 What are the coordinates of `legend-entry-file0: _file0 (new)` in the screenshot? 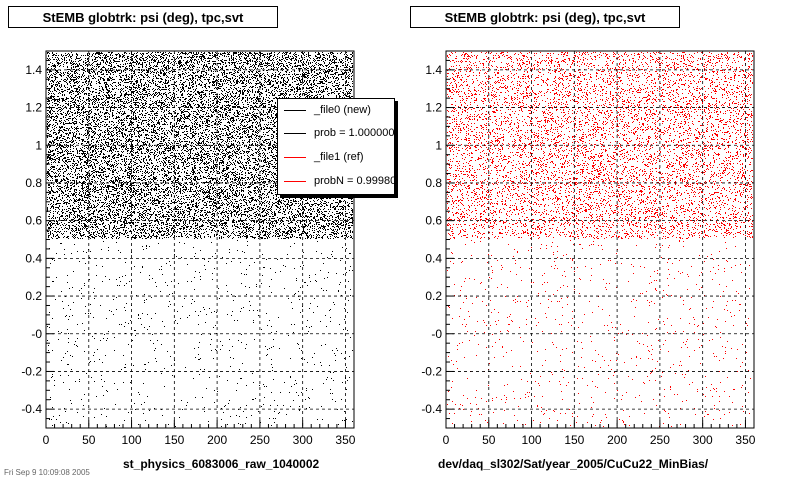 It's located at (336, 110).